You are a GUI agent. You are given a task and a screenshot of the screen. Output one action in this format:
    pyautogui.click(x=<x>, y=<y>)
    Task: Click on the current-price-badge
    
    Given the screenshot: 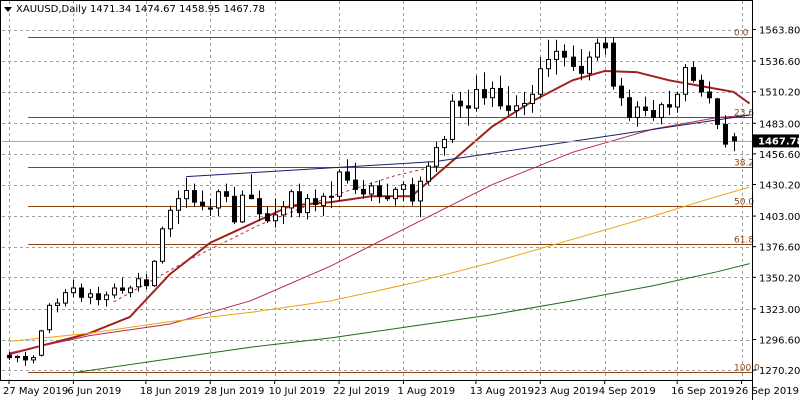 What is the action you would take?
    pyautogui.click(x=776, y=141)
    